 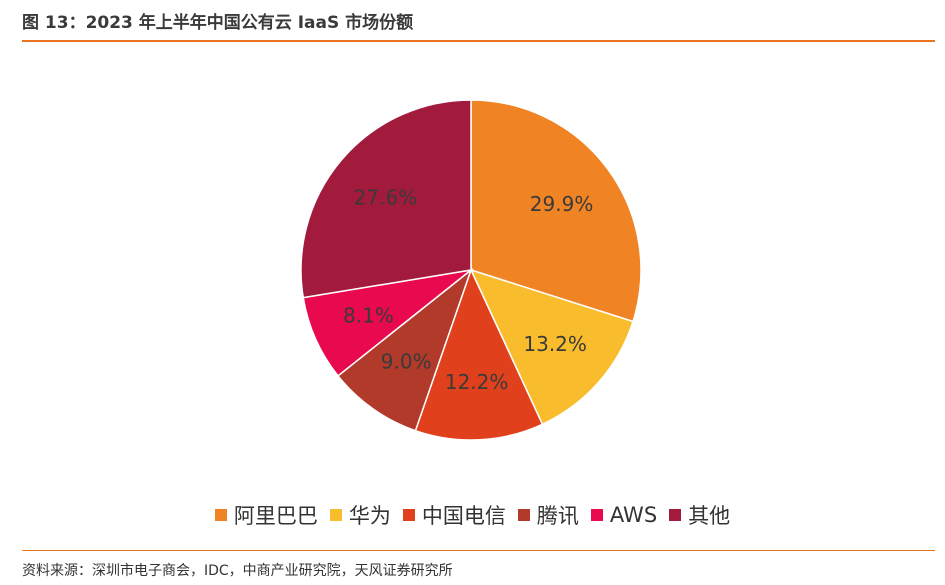 What do you see at coordinates (557, 516) in the screenshot?
I see `legend-label: 腾讯` at bounding box center [557, 516].